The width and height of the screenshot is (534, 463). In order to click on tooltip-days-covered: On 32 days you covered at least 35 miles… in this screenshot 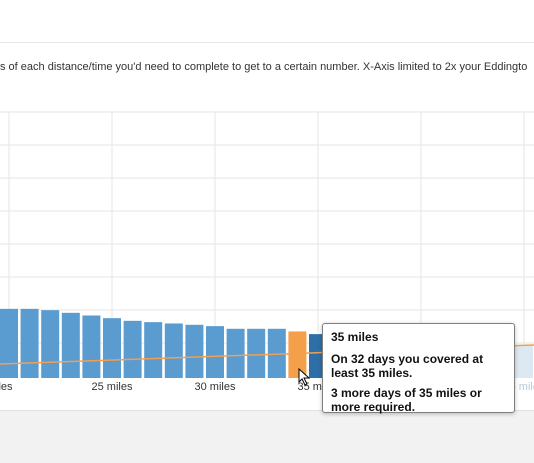, I will do `click(407, 366)`.